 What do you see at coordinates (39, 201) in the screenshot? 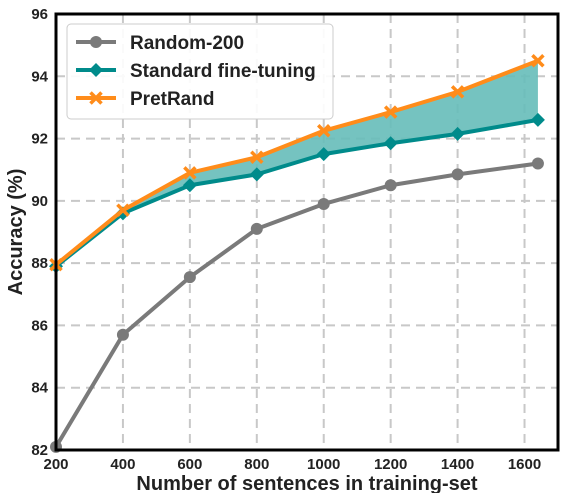
I see `y-tick-label: 90` at bounding box center [39, 201].